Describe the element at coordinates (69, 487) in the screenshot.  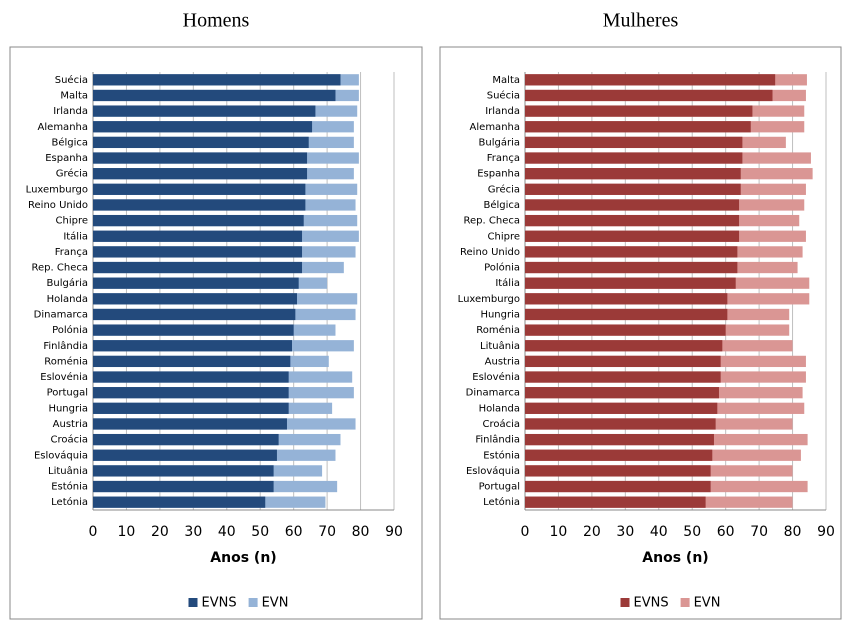
I see `y-tick-label: Estónia` at that location.